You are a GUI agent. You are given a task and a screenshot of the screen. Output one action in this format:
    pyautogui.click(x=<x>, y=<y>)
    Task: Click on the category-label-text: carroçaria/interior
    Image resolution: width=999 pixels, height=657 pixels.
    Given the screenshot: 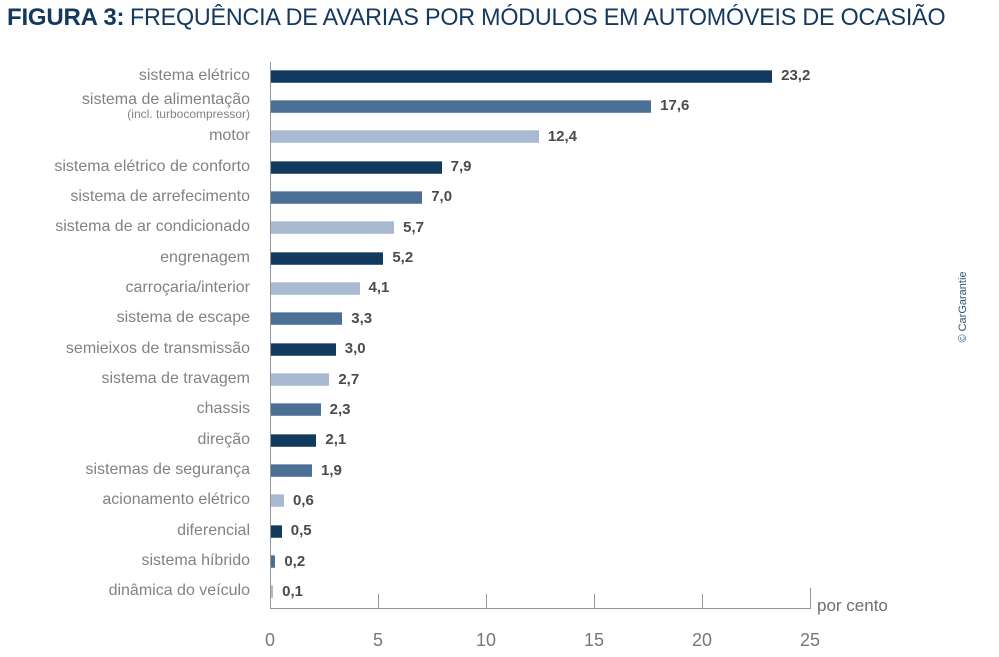 What is the action you would take?
    pyautogui.click(x=187, y=287)
    